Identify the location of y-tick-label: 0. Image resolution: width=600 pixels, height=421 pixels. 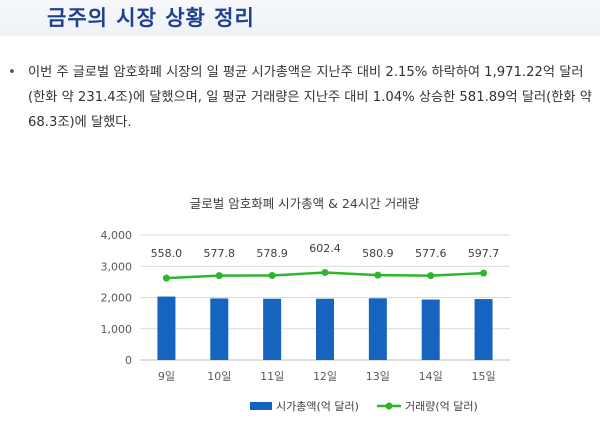
(128, 360).